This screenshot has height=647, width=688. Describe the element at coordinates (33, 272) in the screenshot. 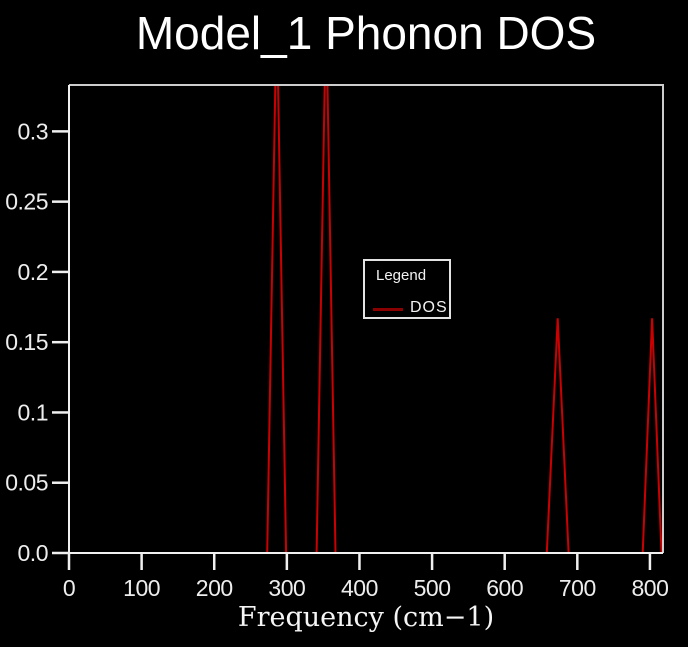

I see `y-axis-tick-label: 0.2` at that location.